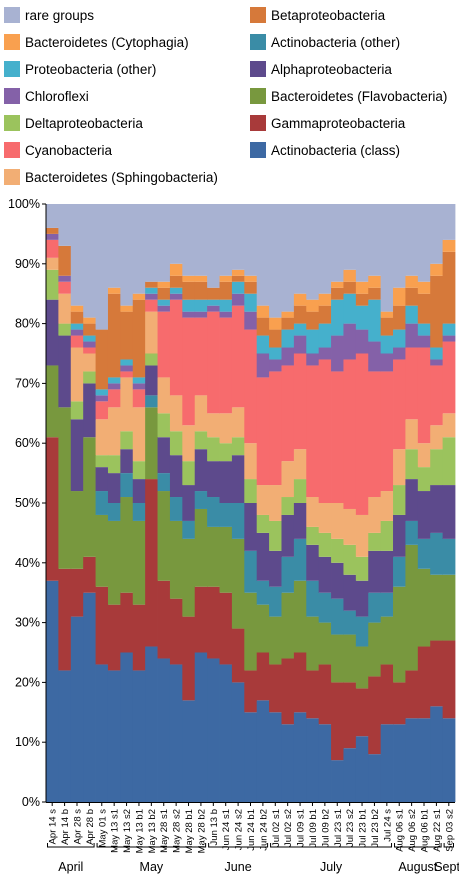 Image resolution: width=459 pixels, height=880 pixels. What do you see at coordinates (77, 827) in the screenshot?
I see `x-tick-label: Apr 28 s` at bounding box center [77, 827].